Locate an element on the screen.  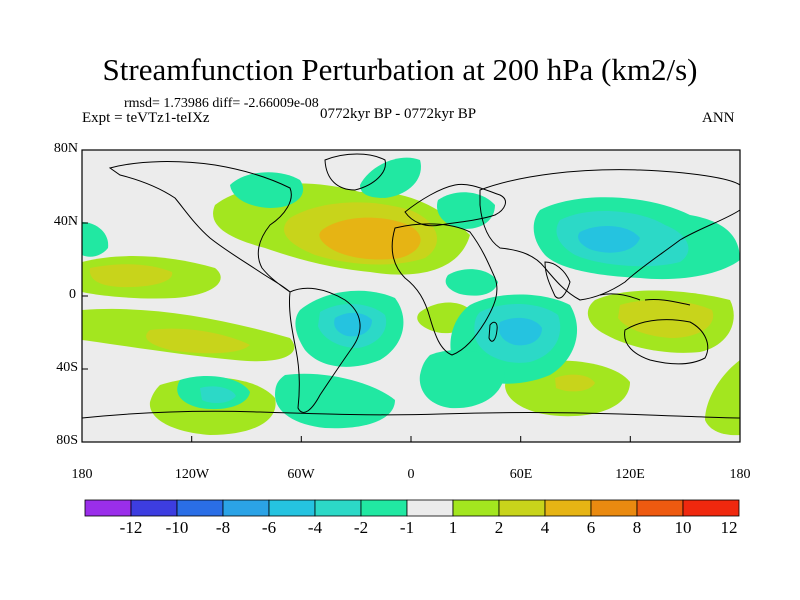
contour-pos-eastedge is located at coordinates (722, 398).